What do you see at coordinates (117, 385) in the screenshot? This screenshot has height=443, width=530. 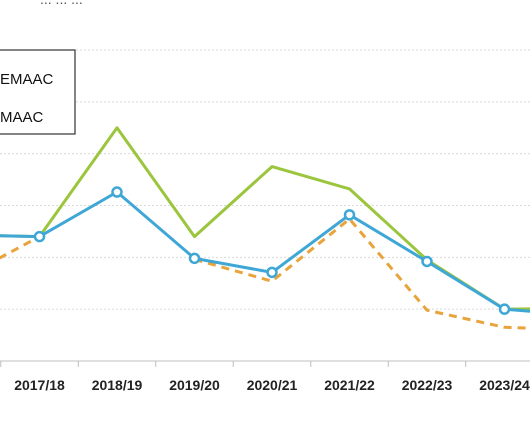 I see `x-tick-label: 2018/19` at bounding box center [117, 385].